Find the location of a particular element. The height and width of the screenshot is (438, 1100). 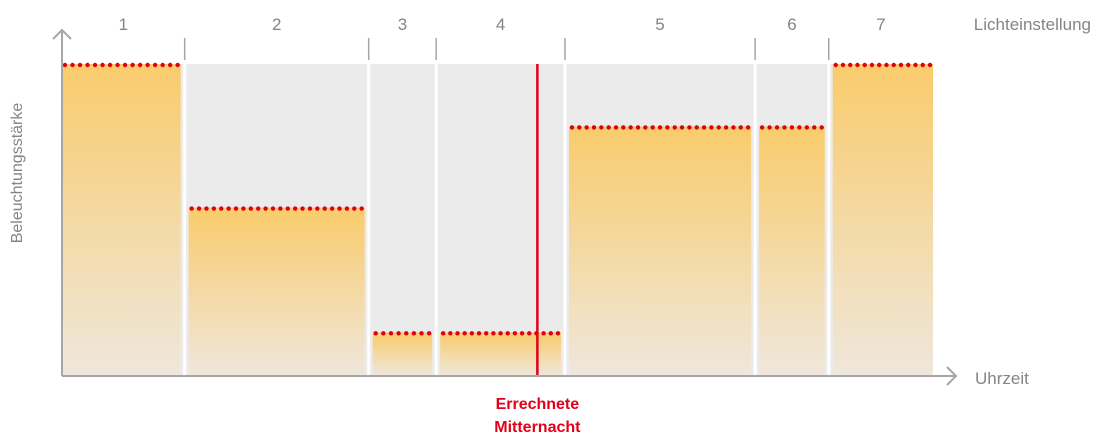

y-axis is located at coordinates (62, 202).